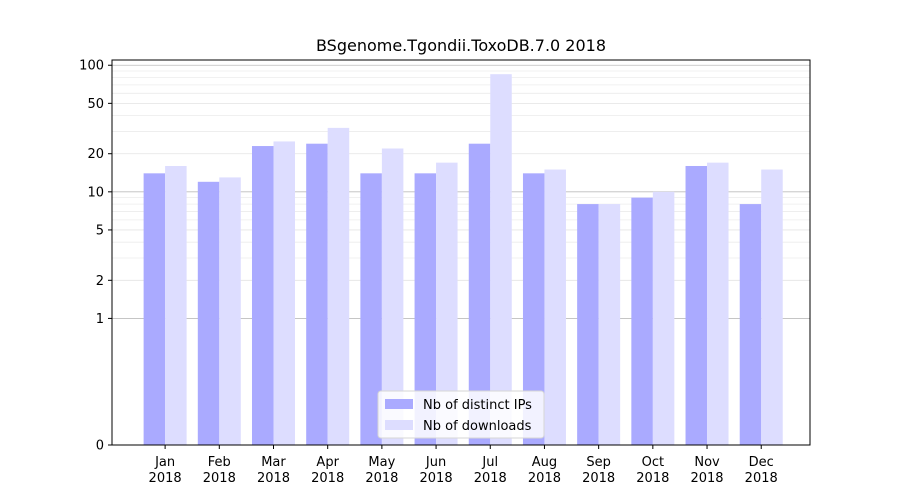 The height and width of the screenshot is (500, 900). What do you see at coordinates (91, 66) in the screenshot?
I see `y-tick-label: 100` at bounding box center [91, 66].